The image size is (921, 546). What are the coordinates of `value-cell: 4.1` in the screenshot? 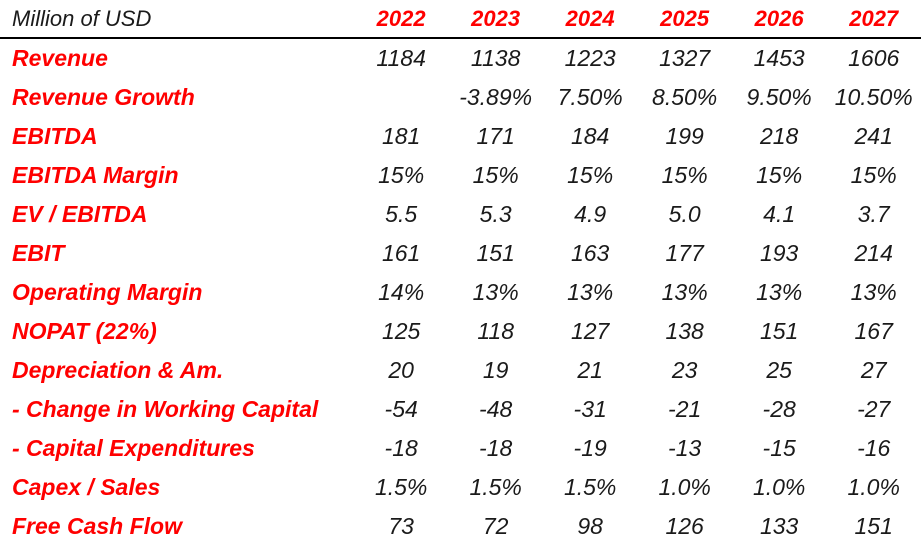 It's located at (779, 214).